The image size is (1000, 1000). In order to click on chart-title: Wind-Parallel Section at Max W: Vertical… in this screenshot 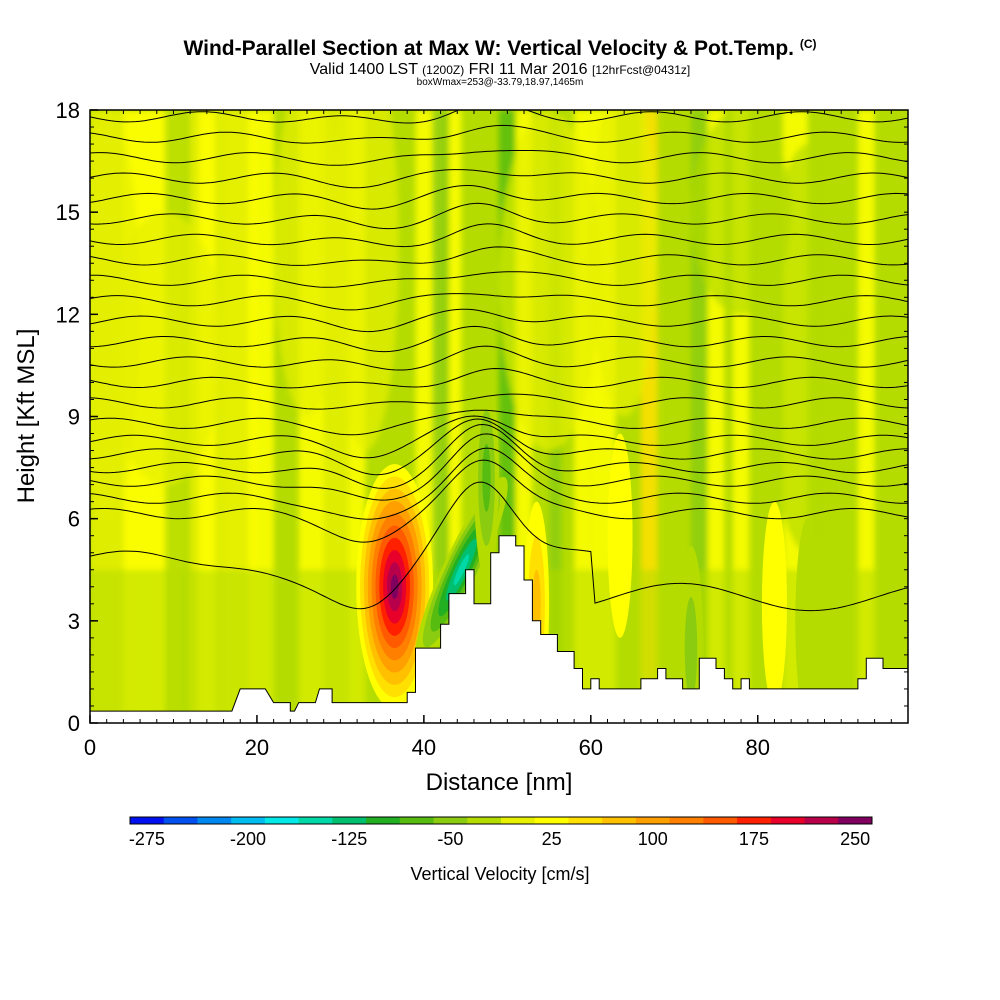, I will do `click(500, 49)`.